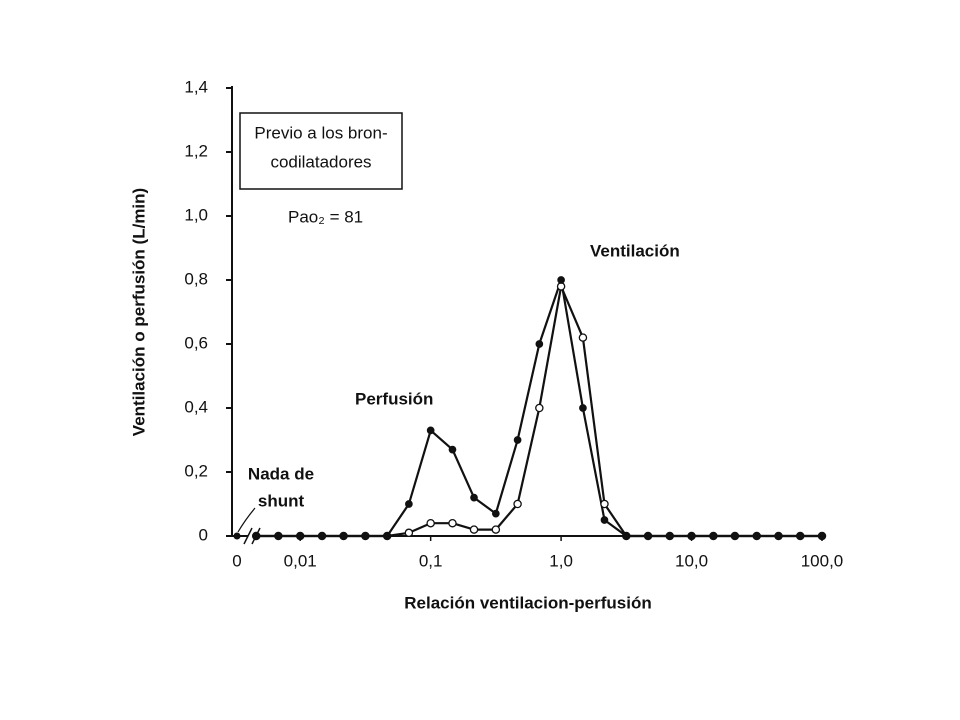 Image resolution: width=960 pixels, height=720 pixels. I want to click on y-tick-label: 0,2, so click(196, 470).